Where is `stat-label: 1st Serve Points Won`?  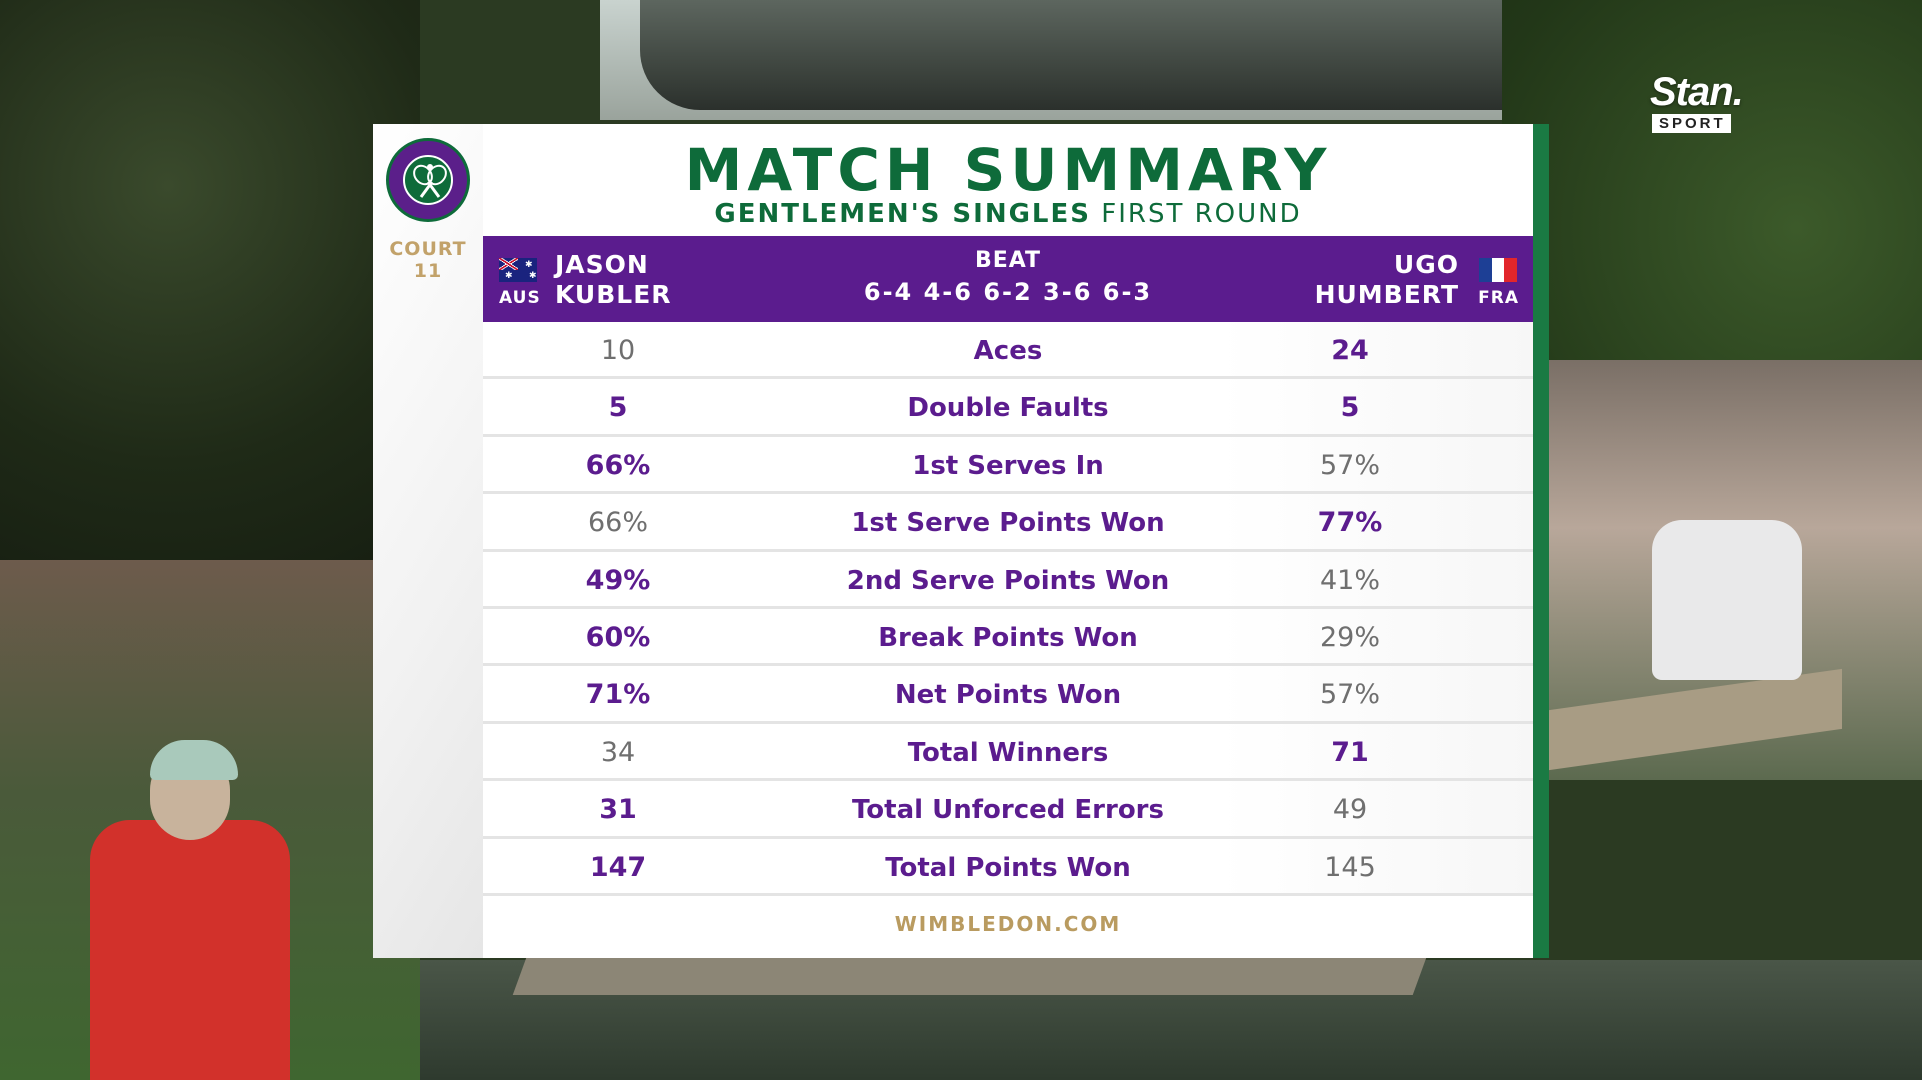
stat-label: 1st Serve Points Won is located at coordinates (1008, 523).